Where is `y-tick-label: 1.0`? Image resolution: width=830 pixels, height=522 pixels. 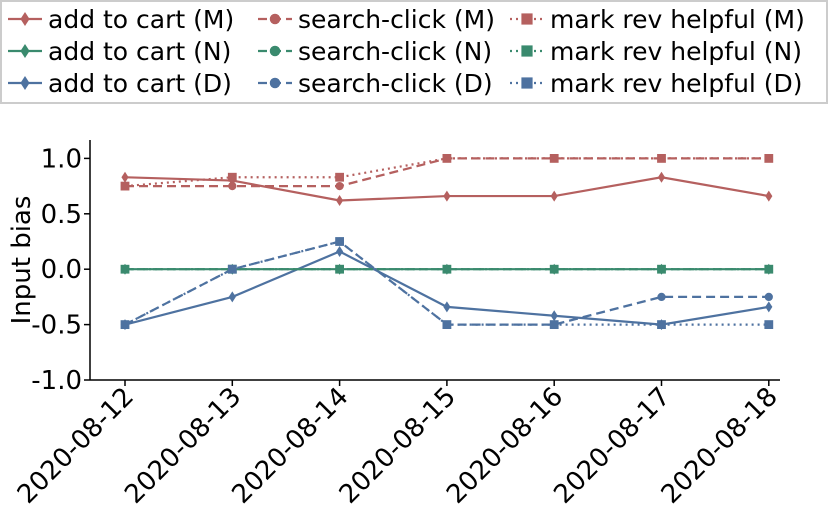
y-tick-label: 1.0 is located at coordinates (61, 159).